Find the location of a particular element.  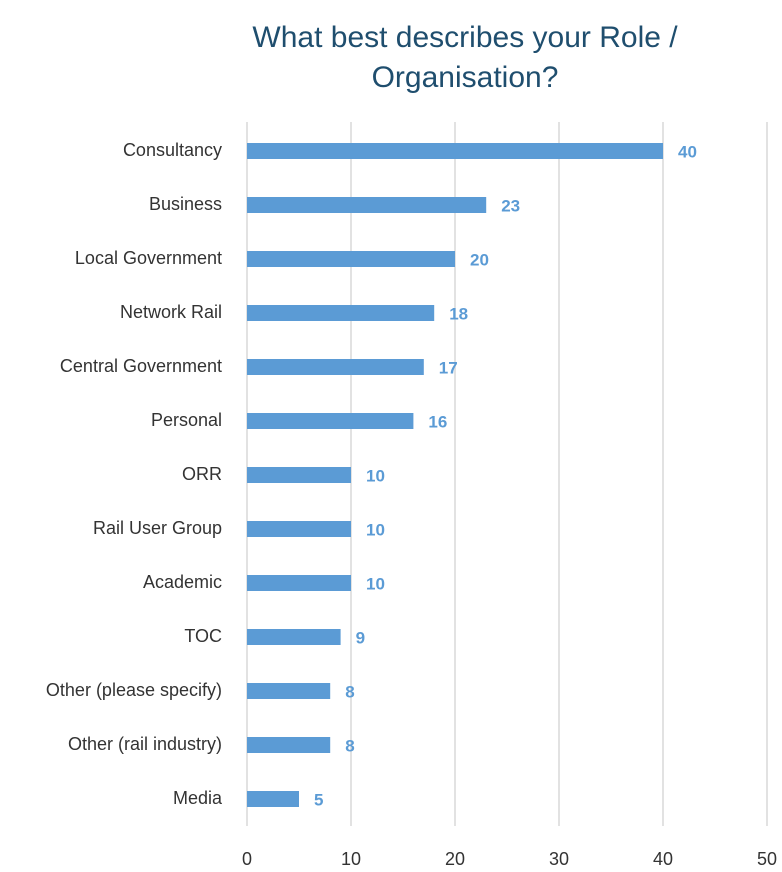

x-tick-label: 10 is located at coordinates (351, 859).